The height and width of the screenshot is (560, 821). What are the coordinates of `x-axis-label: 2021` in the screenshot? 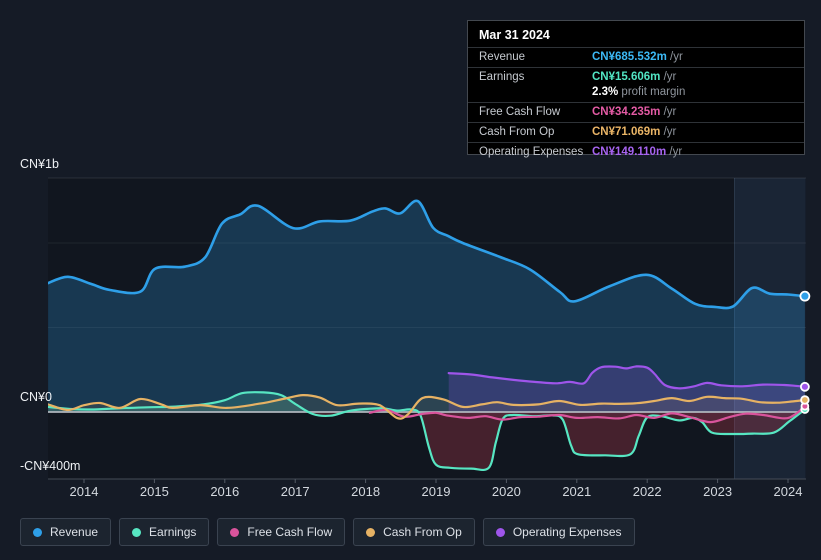 It's located at (577, 491).